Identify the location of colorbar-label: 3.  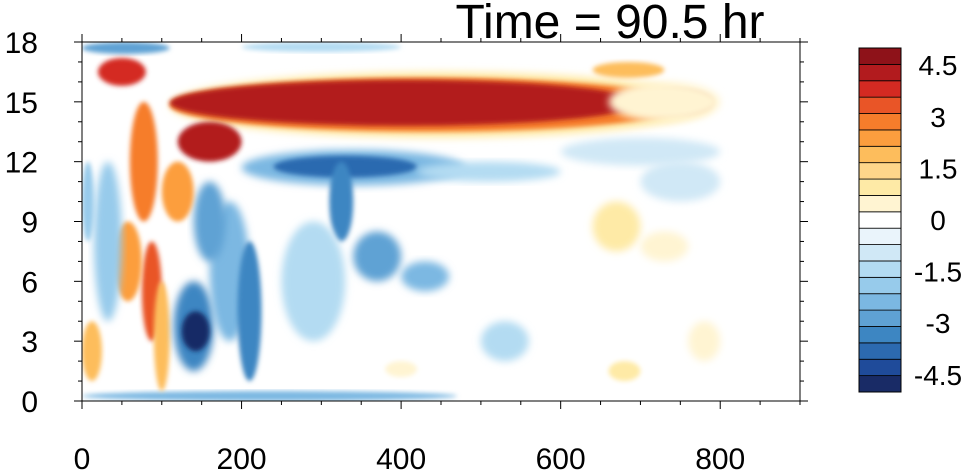
(938, 117).